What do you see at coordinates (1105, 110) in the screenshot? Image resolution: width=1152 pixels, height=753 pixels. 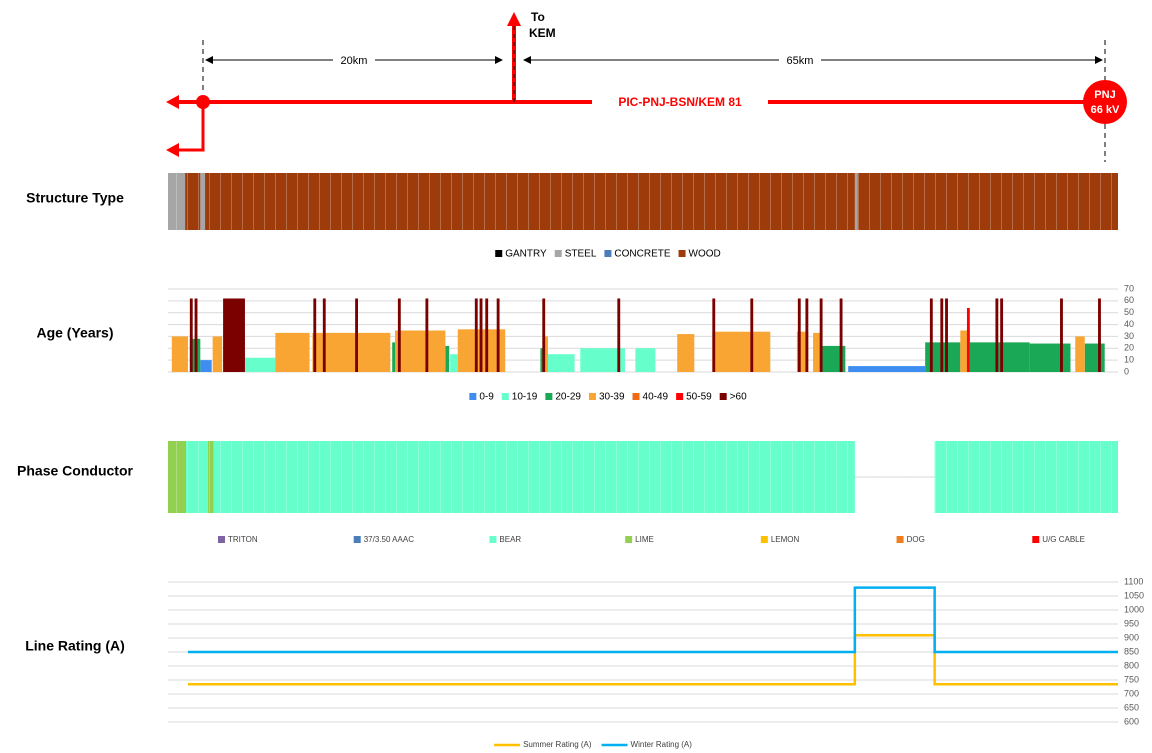 I see `substation-label: 66 kV` at bounding box center [1105, 110].